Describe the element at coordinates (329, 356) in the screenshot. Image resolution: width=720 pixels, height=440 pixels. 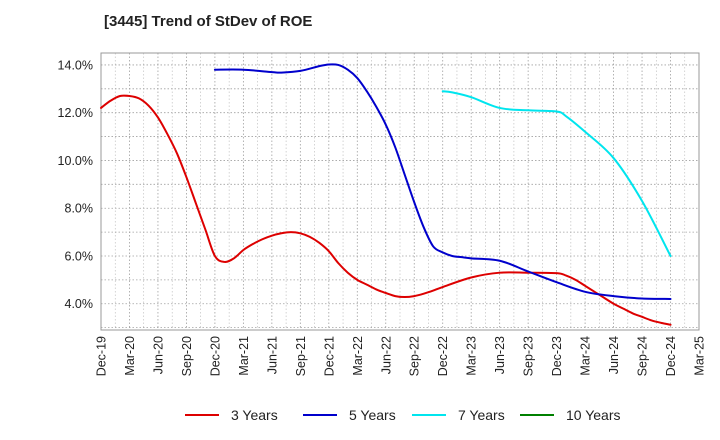
I see `x-tick-label: Dec-21` at that location.